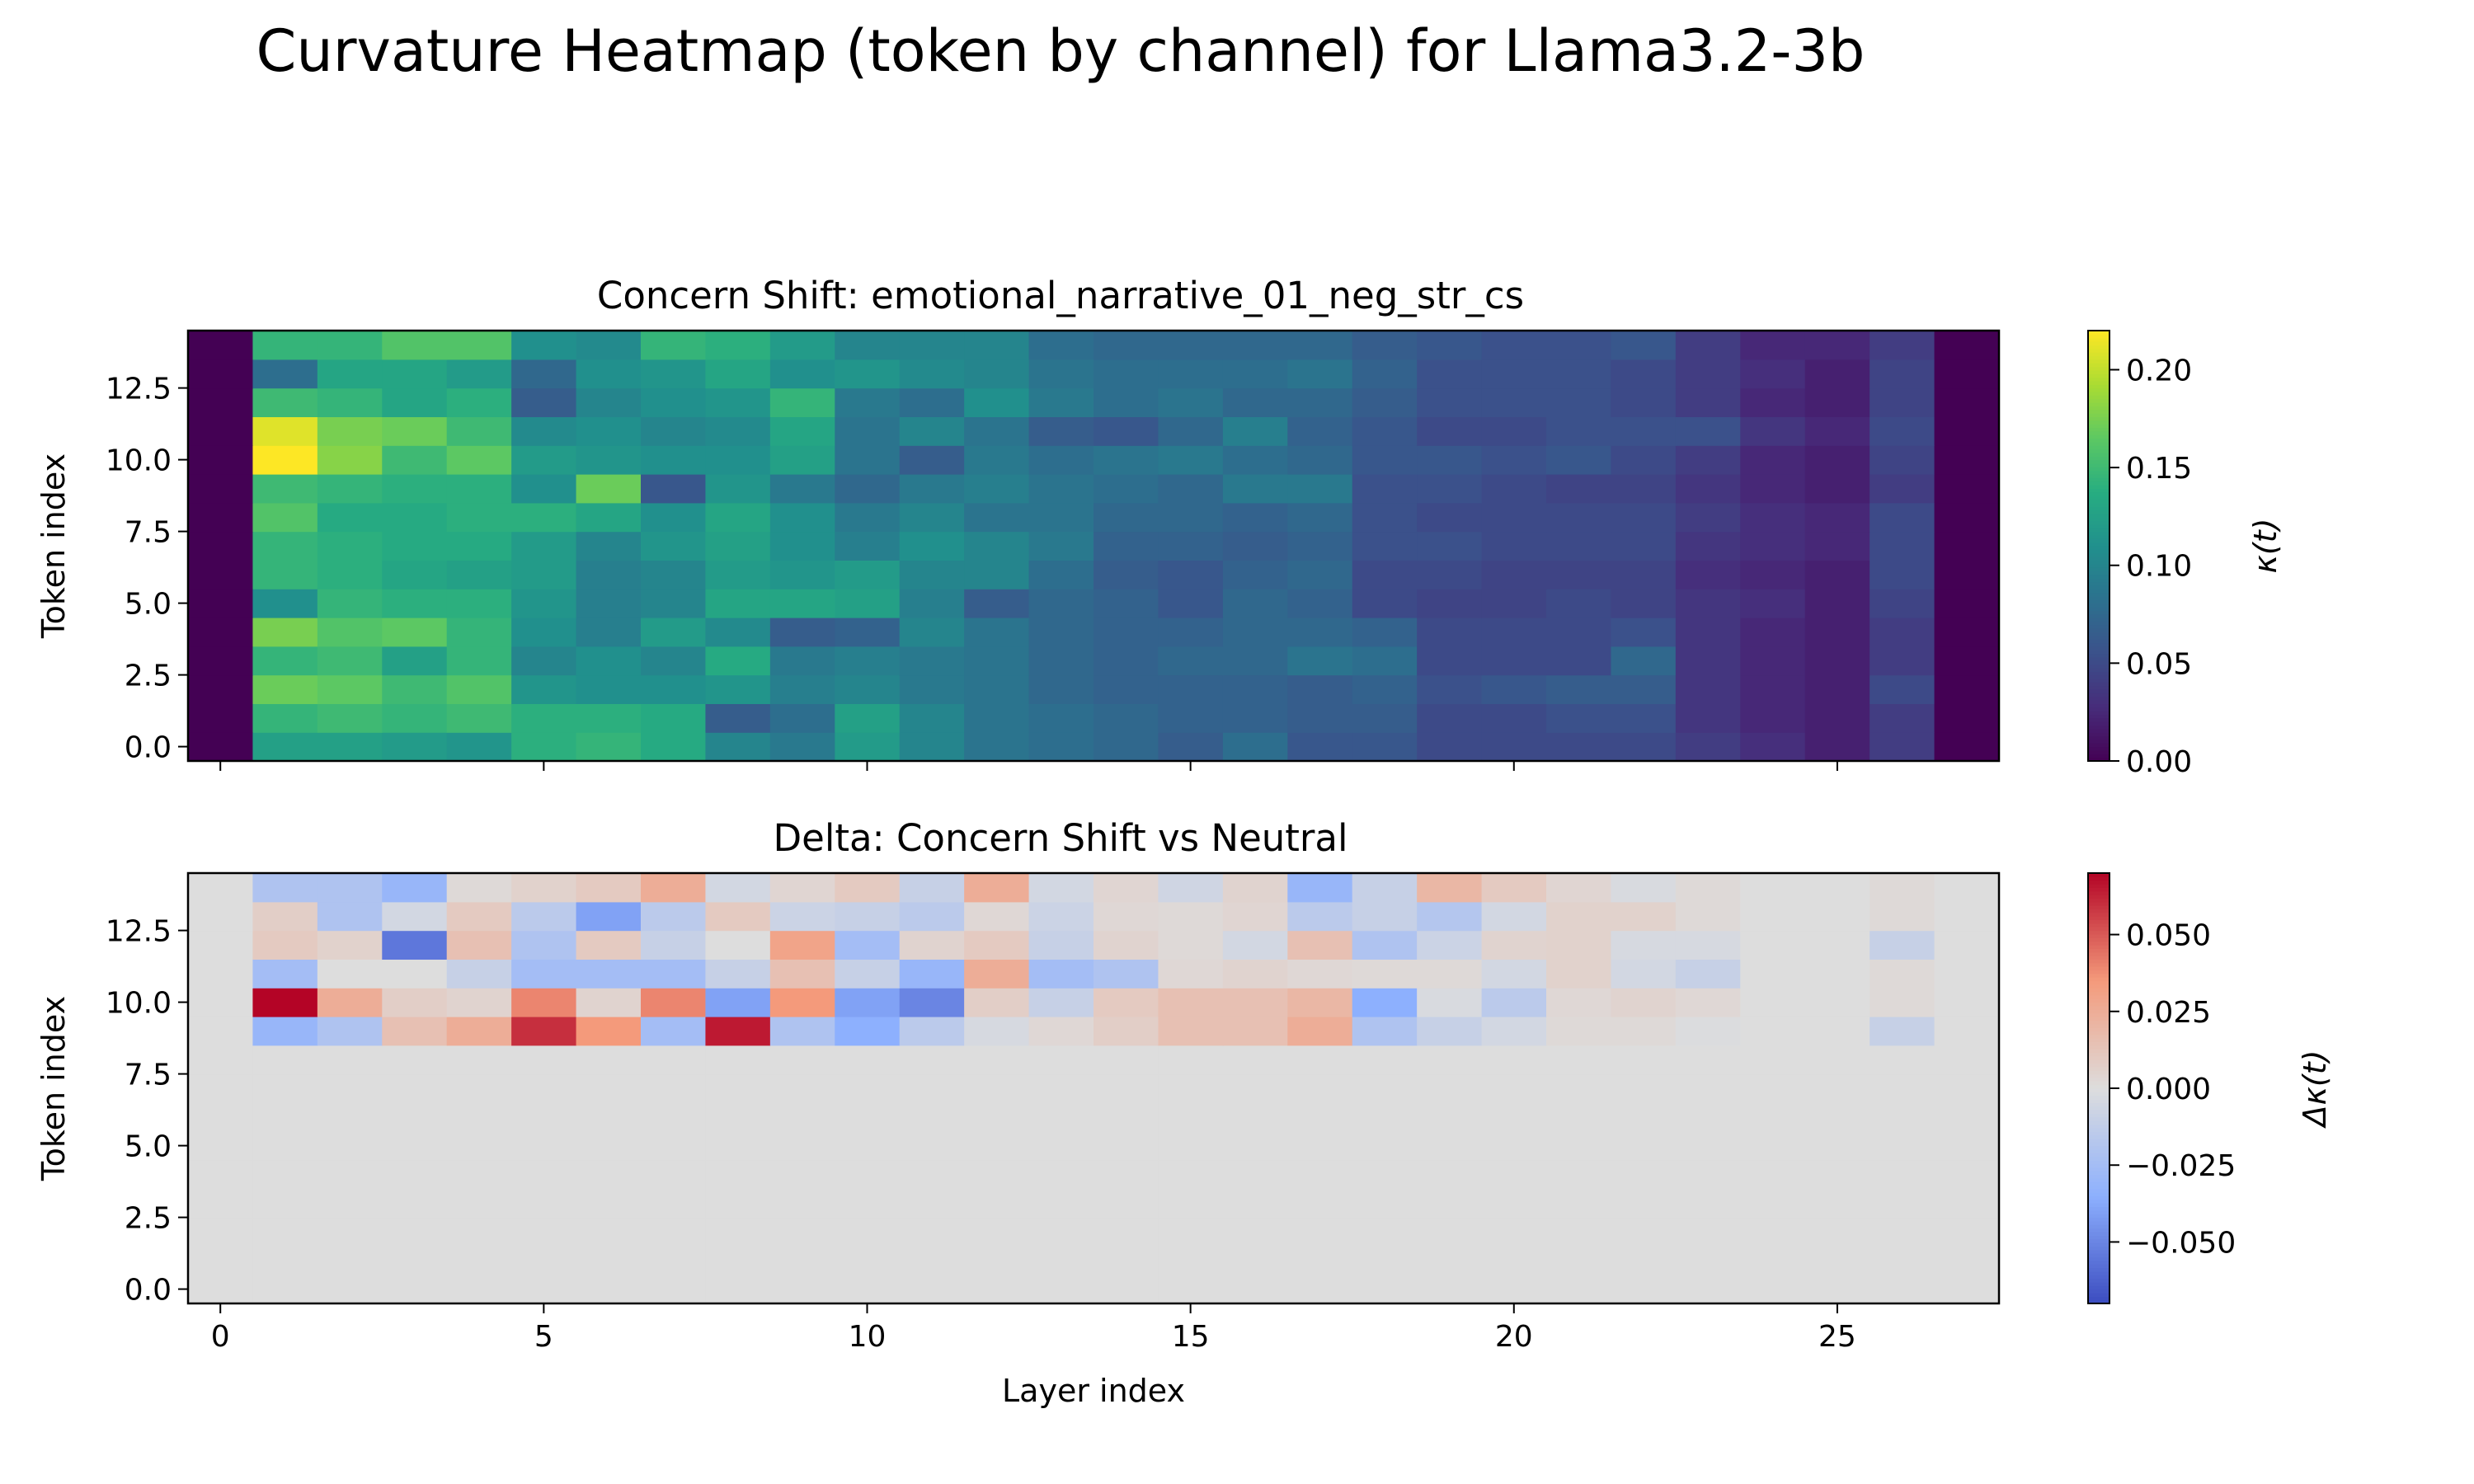 The width and height of the screenshot is (2474, 1484). I want to click on y-tick-label: 2.5, so click(148, 1219).